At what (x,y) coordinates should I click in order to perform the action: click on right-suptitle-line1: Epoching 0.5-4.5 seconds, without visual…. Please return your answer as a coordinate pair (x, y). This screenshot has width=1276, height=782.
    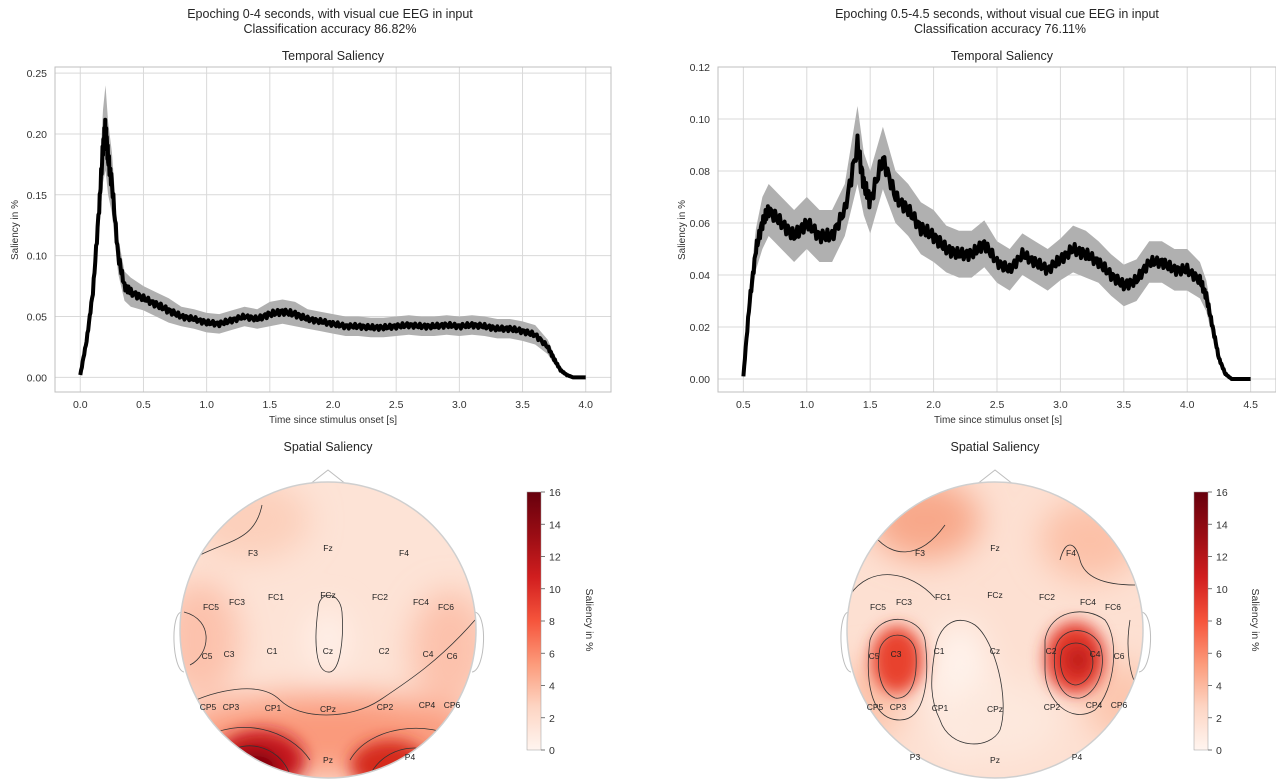
    Looking at the image, I should click on (997, 14).